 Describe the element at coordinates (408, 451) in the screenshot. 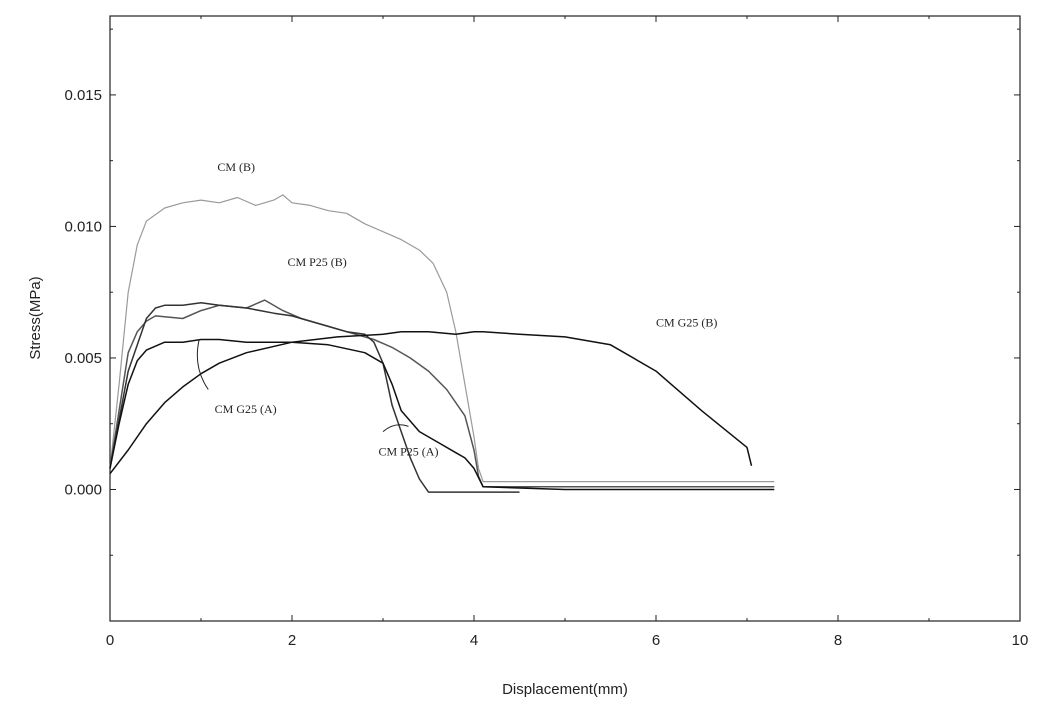

I see `series-annotation: CM P25 (A)` at that location.